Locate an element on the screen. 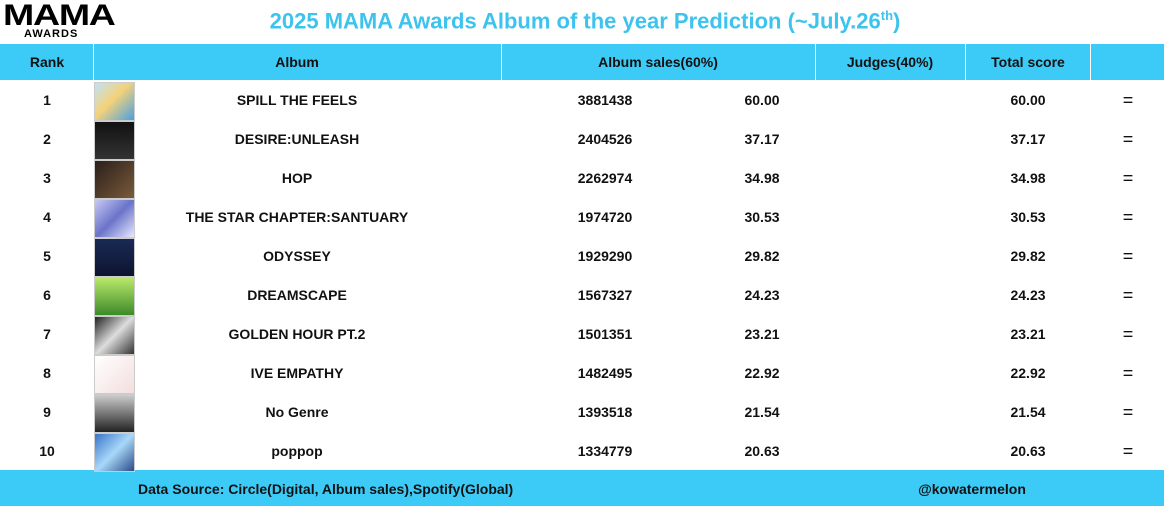 The image size is (1164, 506). header-cell: Album is located at coordinates (297, 62).